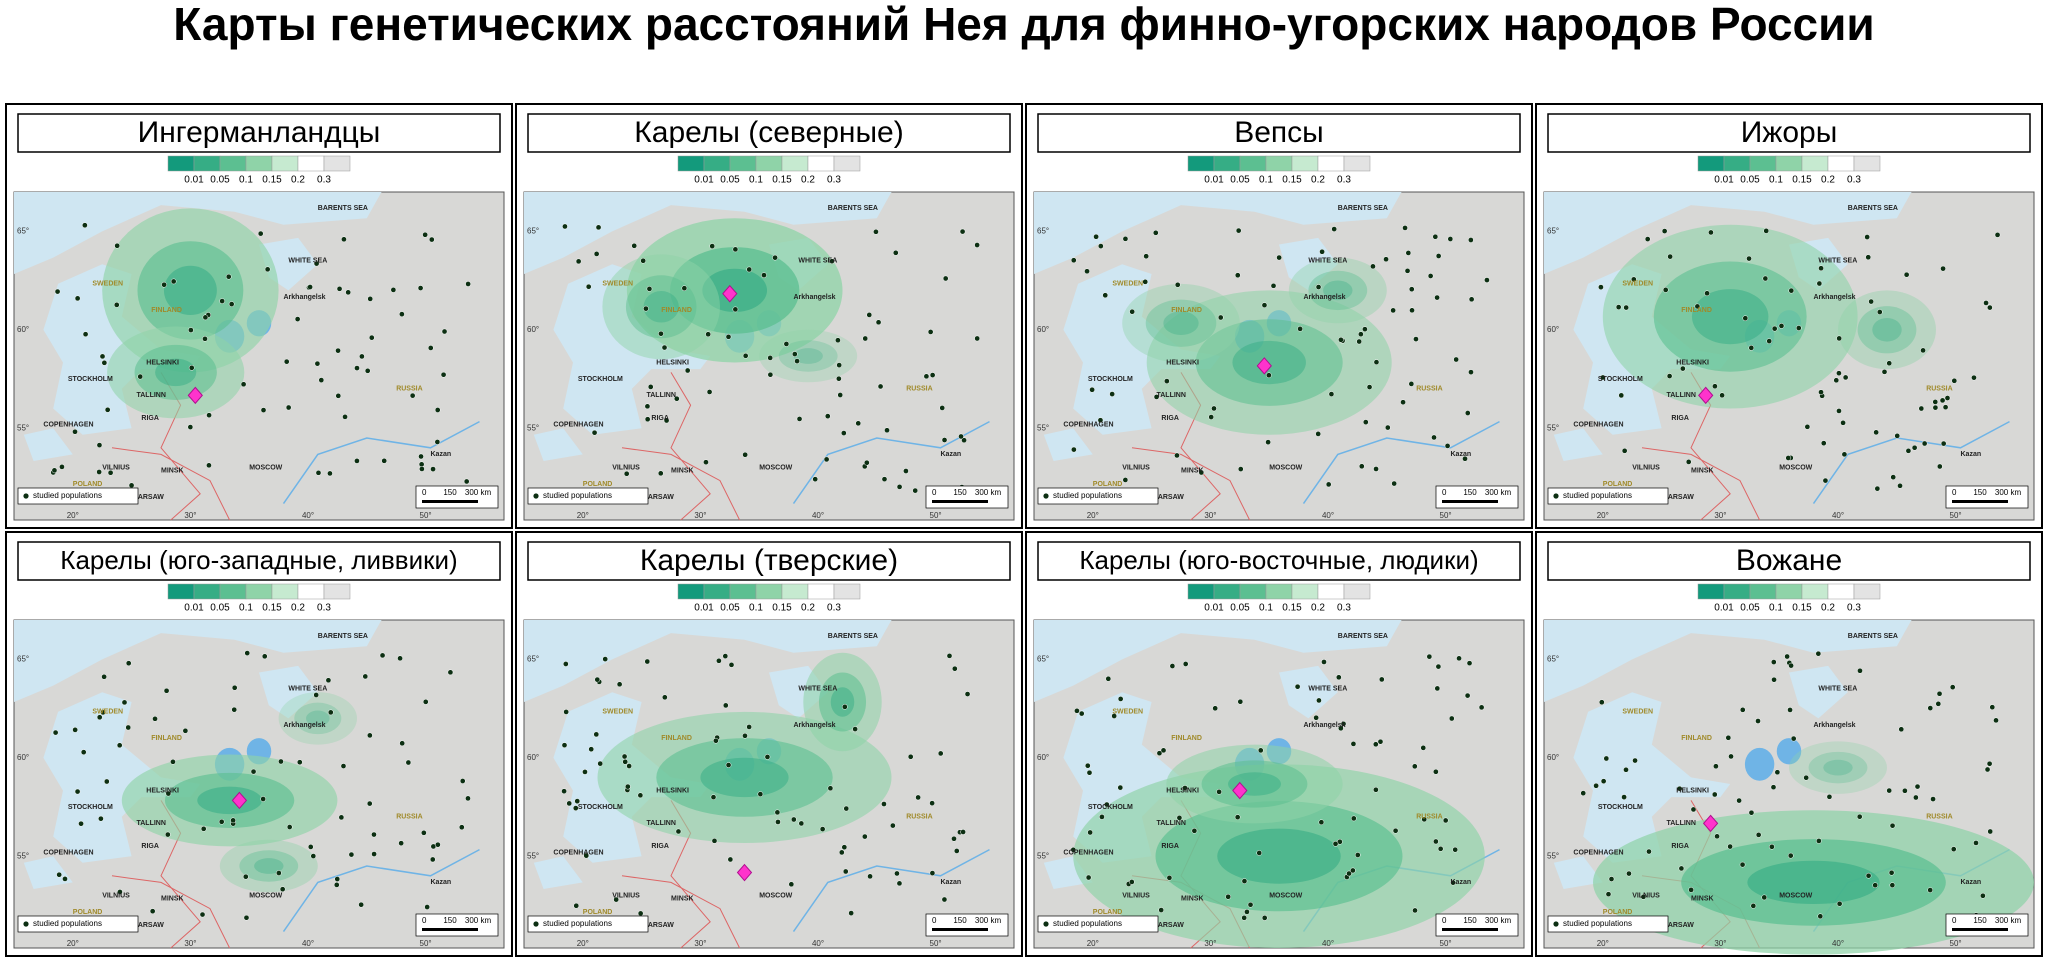  What do you see at coordinates (1556, 496) in the screenshot?
I see `inset-legend-dot` at bounding box center [1556, 496].